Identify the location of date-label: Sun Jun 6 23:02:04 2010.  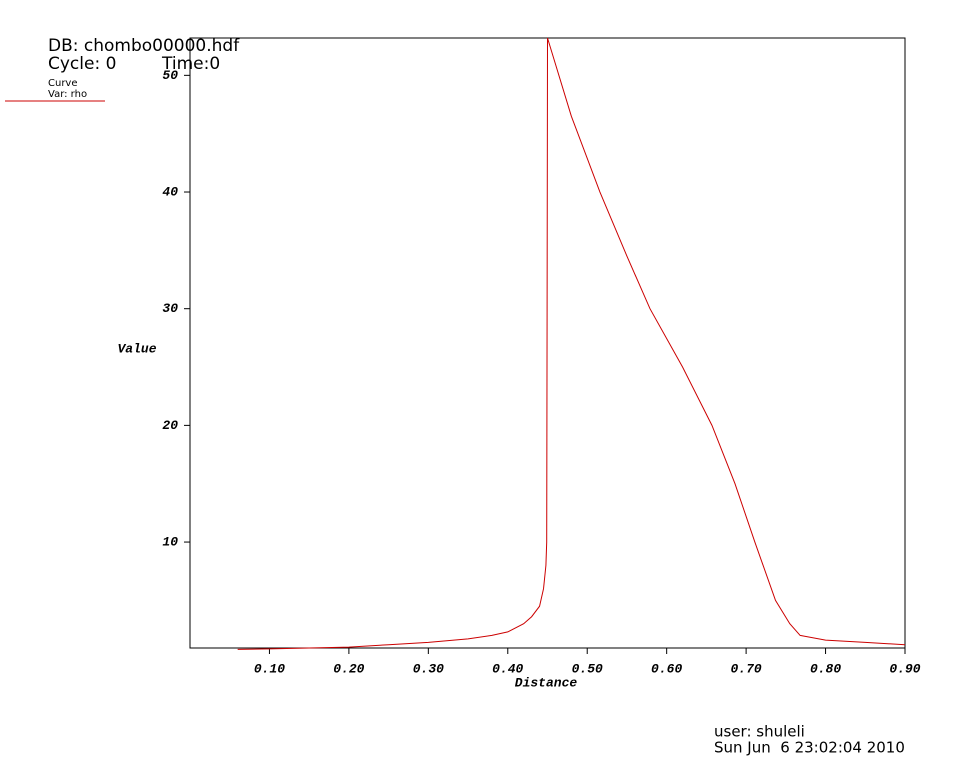
(809, 748).